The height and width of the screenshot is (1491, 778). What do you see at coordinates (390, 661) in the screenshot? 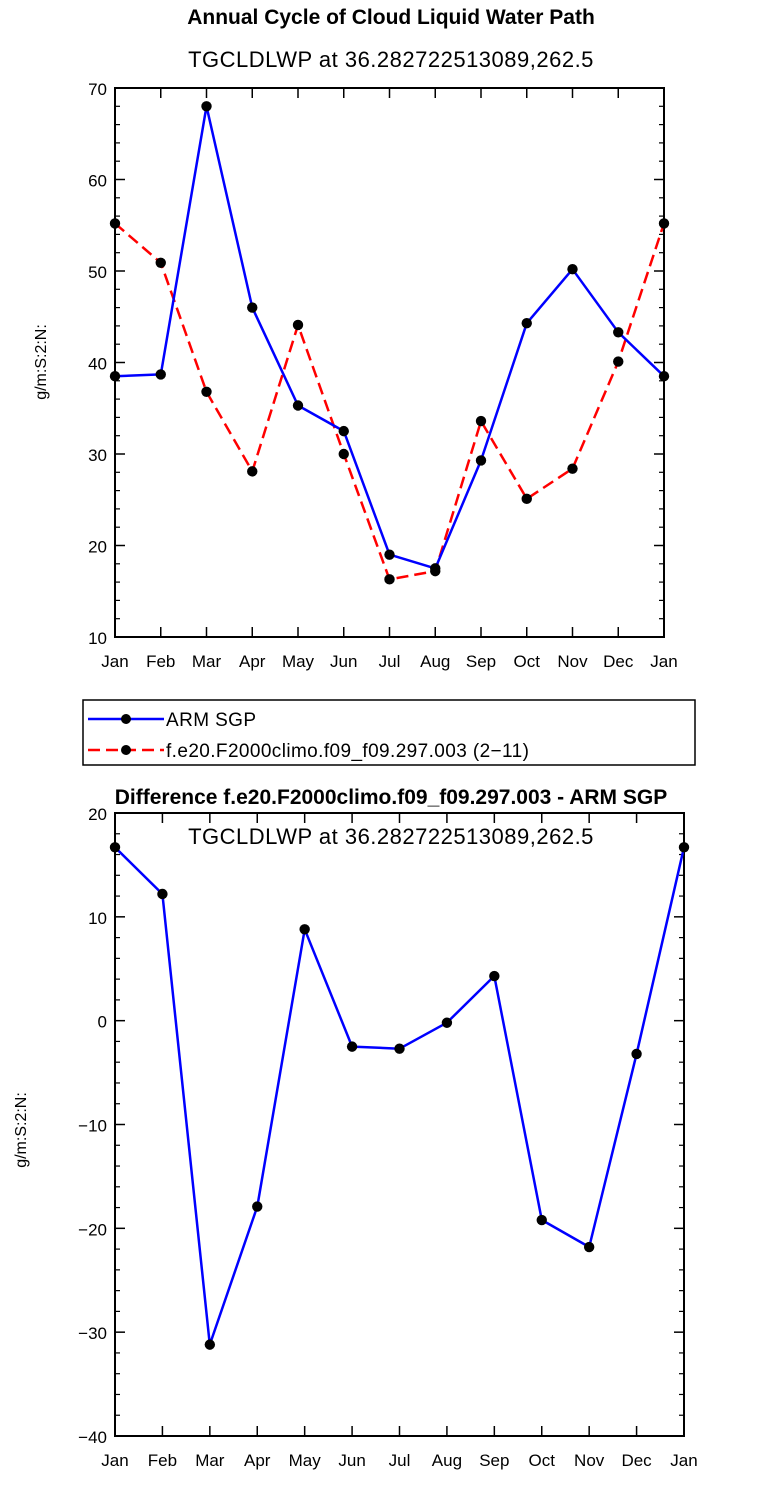
I see `chart1-x-tick-label: Jul` at bounding box center [390, 661].